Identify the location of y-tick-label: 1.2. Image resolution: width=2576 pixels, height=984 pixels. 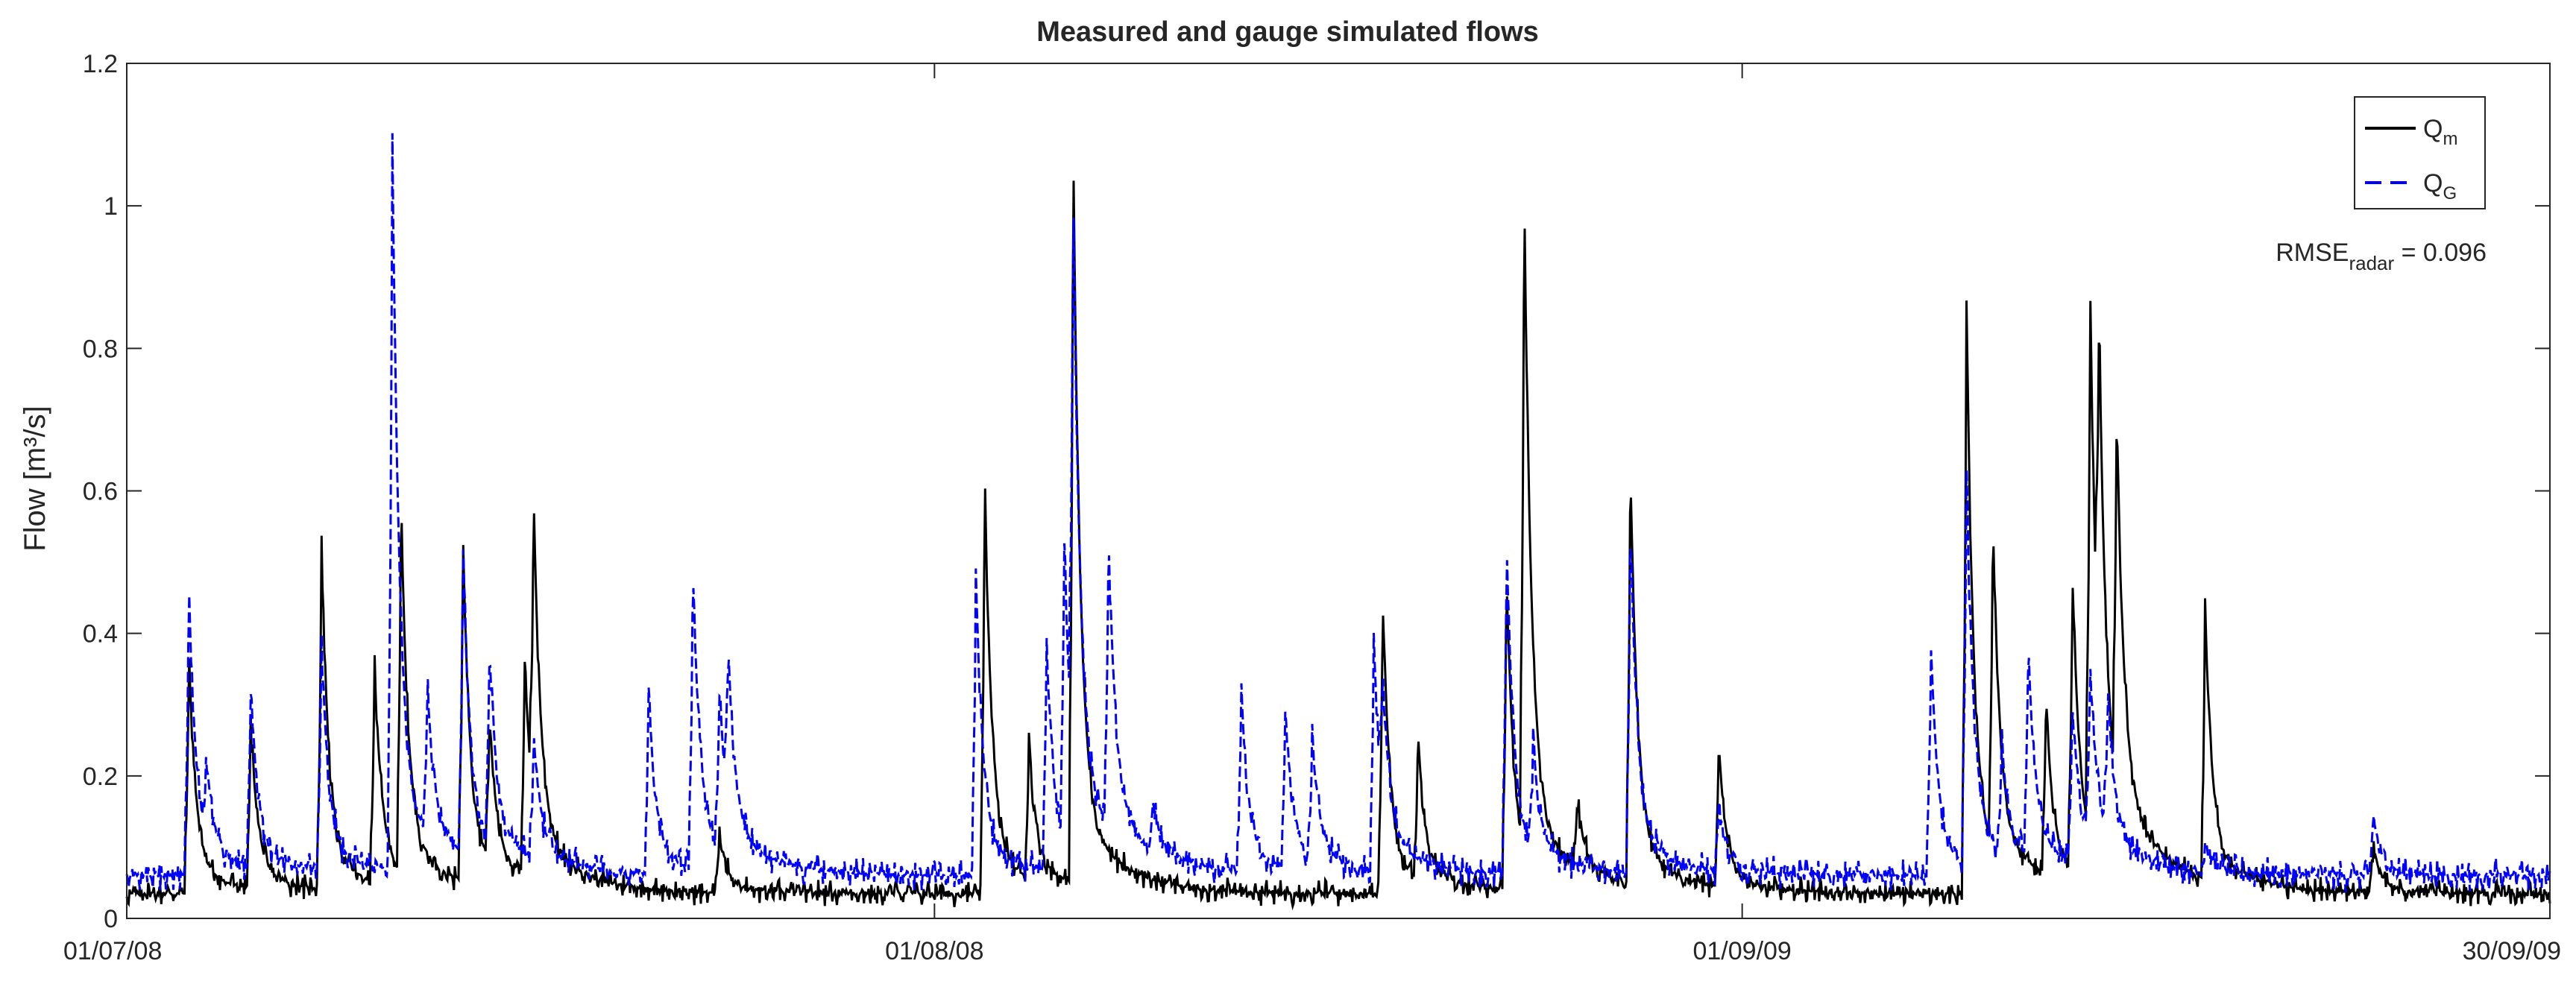
(100, 64).